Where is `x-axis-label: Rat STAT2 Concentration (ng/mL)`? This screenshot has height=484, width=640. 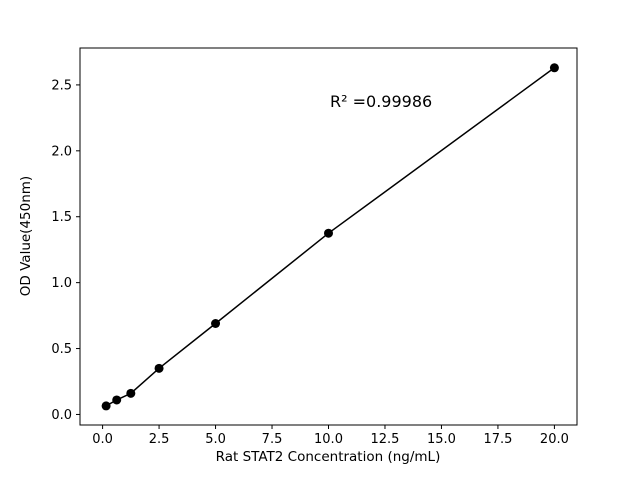
x-axis-label: Rat STAT2 Concentration (ng/mL) is located at coordinates (328, 457).